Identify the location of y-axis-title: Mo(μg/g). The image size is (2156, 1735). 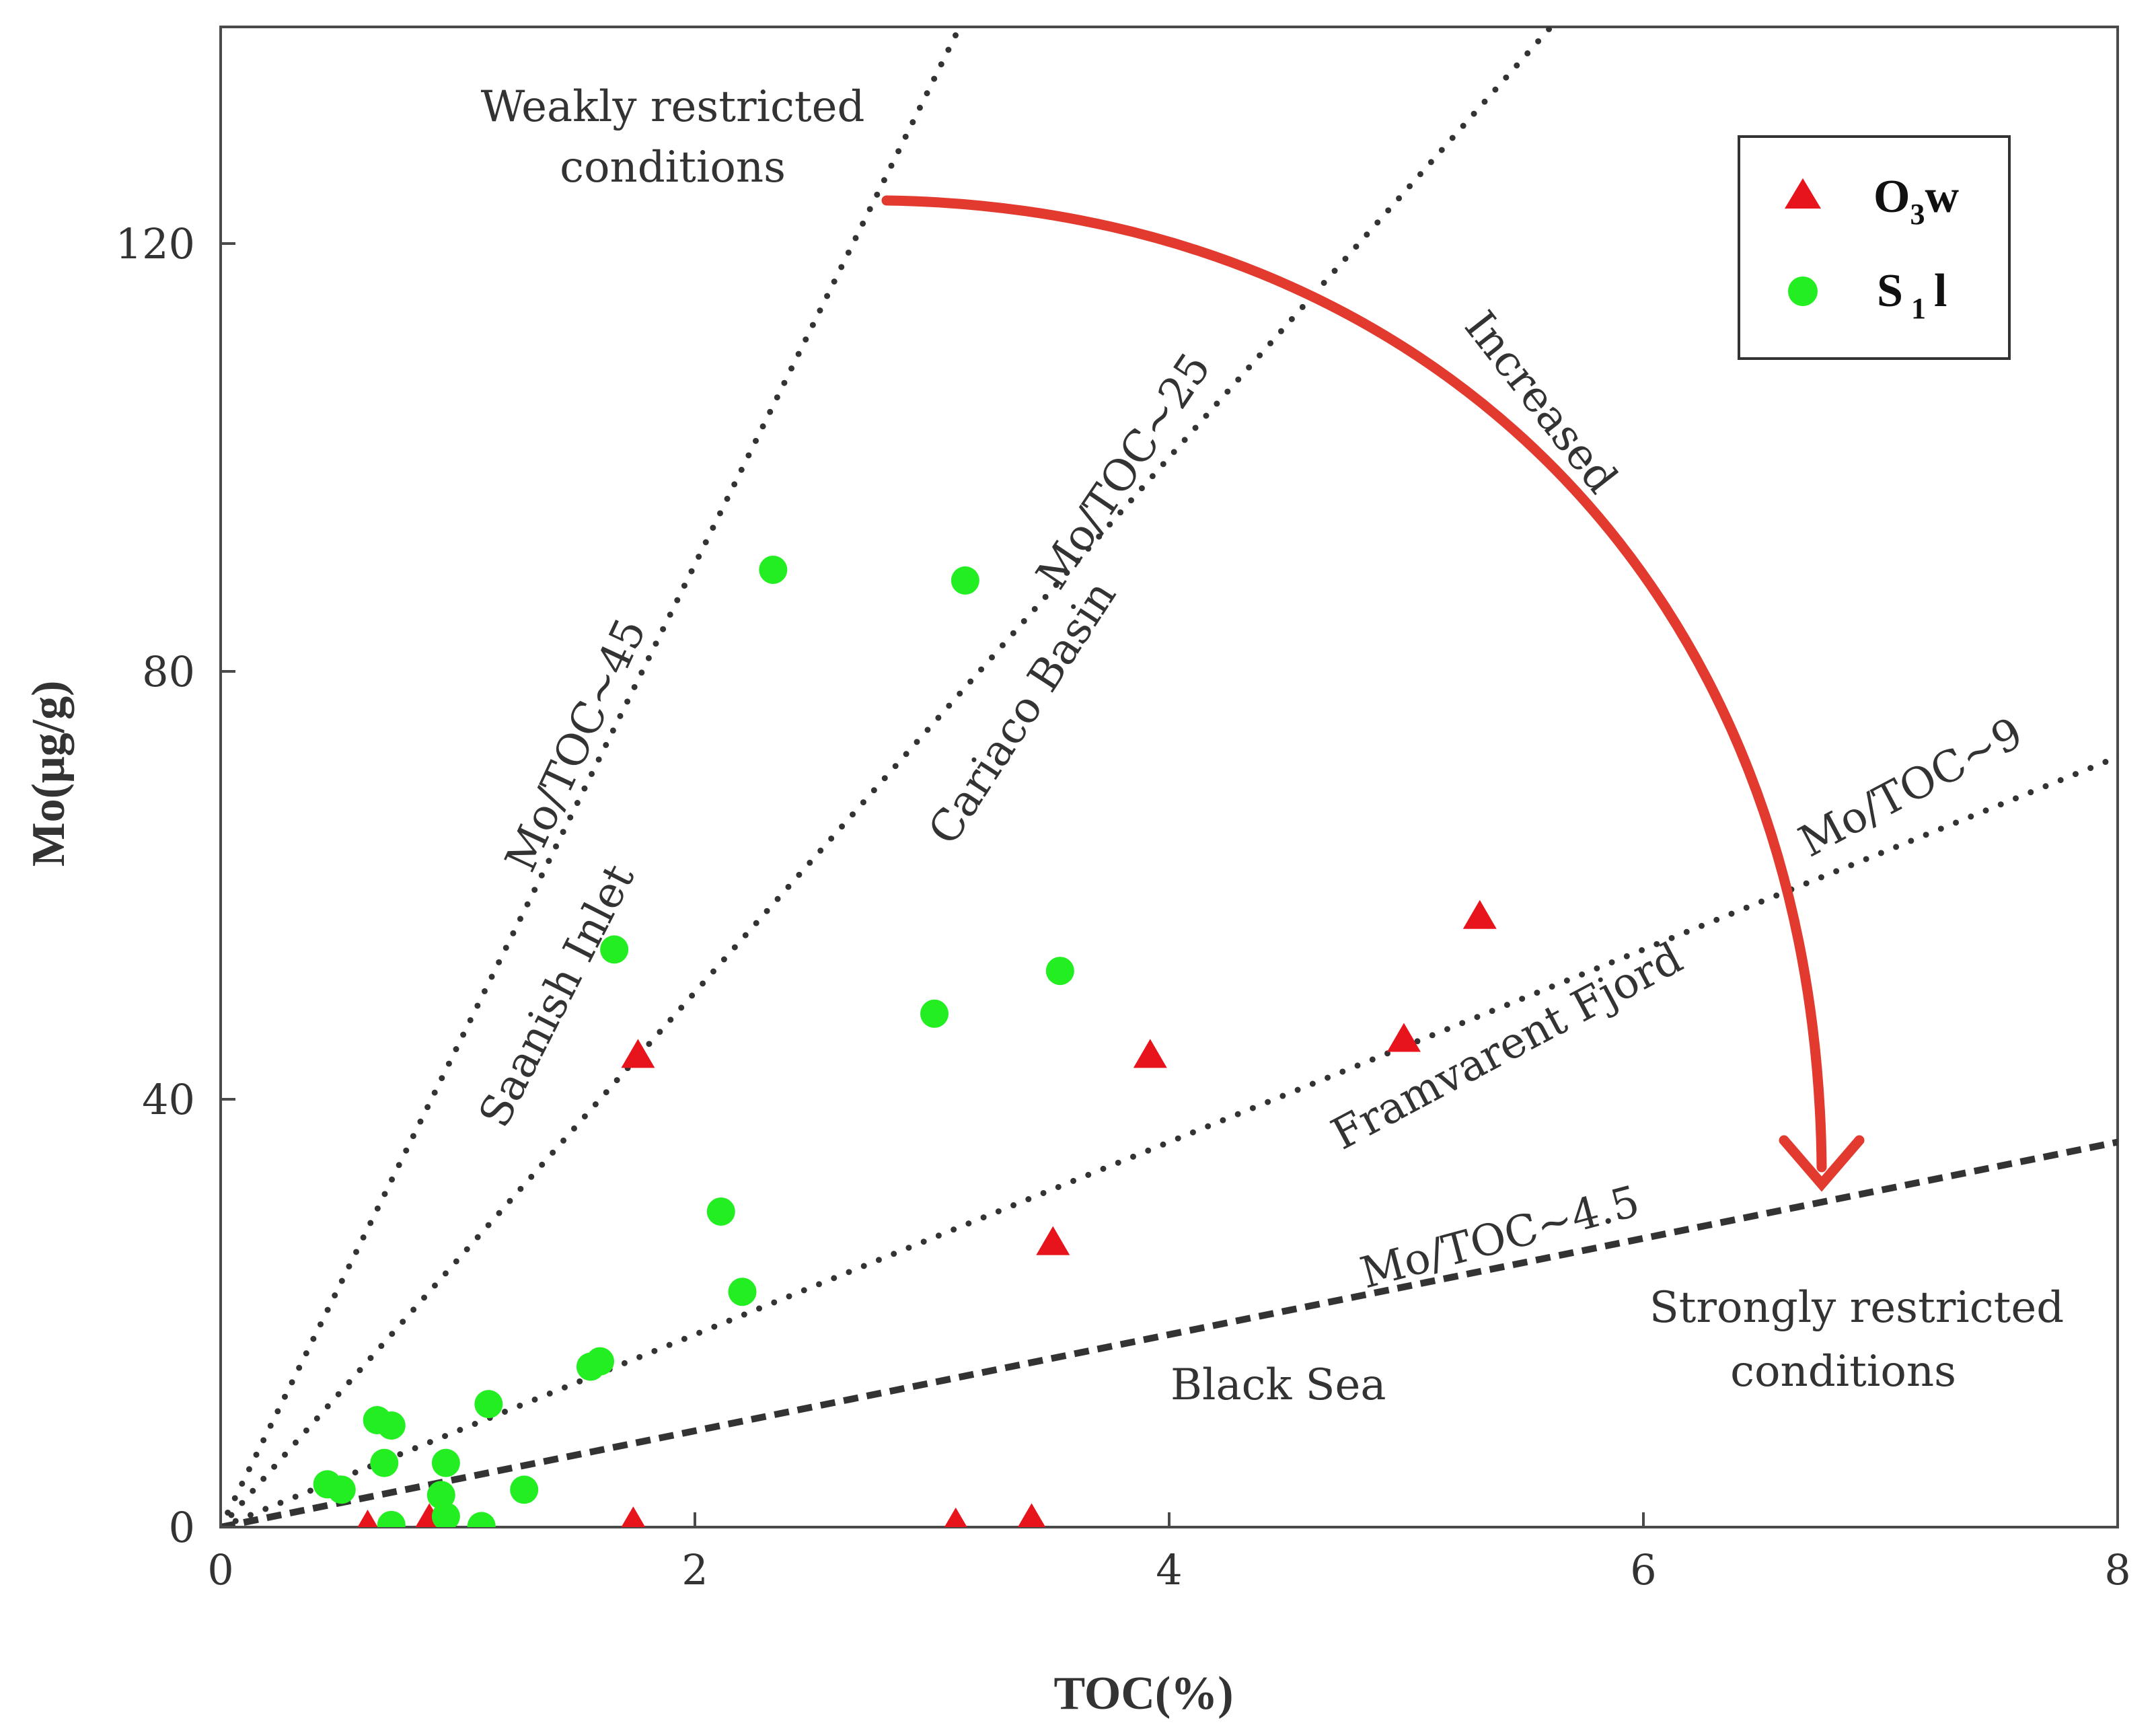
(49, 774).